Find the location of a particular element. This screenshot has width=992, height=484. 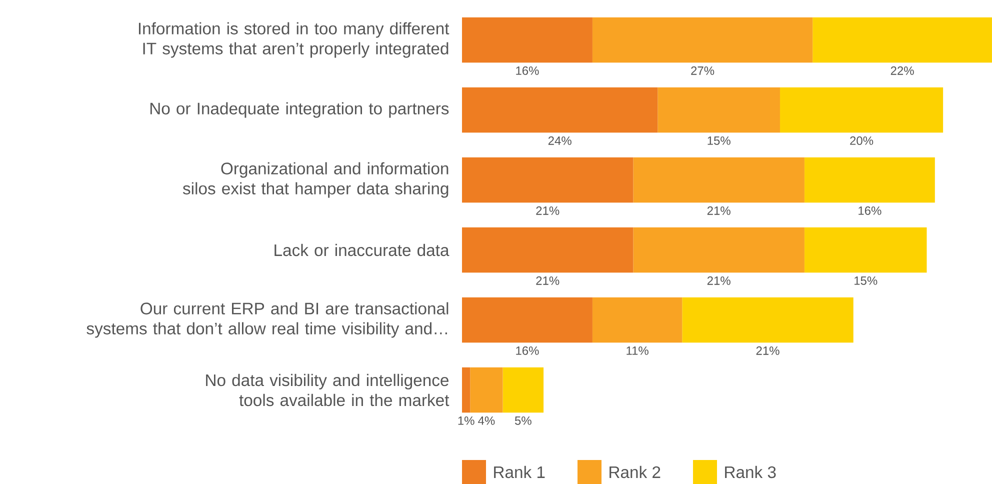

legend-label: Rank 3 is located at coordinates (750, 472).